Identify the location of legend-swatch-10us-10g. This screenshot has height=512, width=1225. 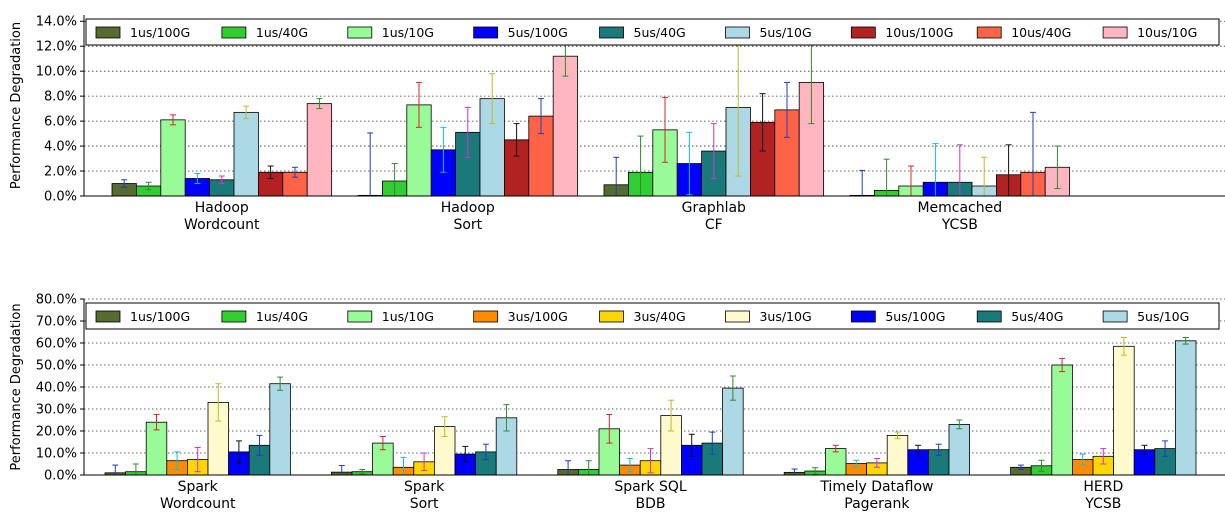
(1115, 32).